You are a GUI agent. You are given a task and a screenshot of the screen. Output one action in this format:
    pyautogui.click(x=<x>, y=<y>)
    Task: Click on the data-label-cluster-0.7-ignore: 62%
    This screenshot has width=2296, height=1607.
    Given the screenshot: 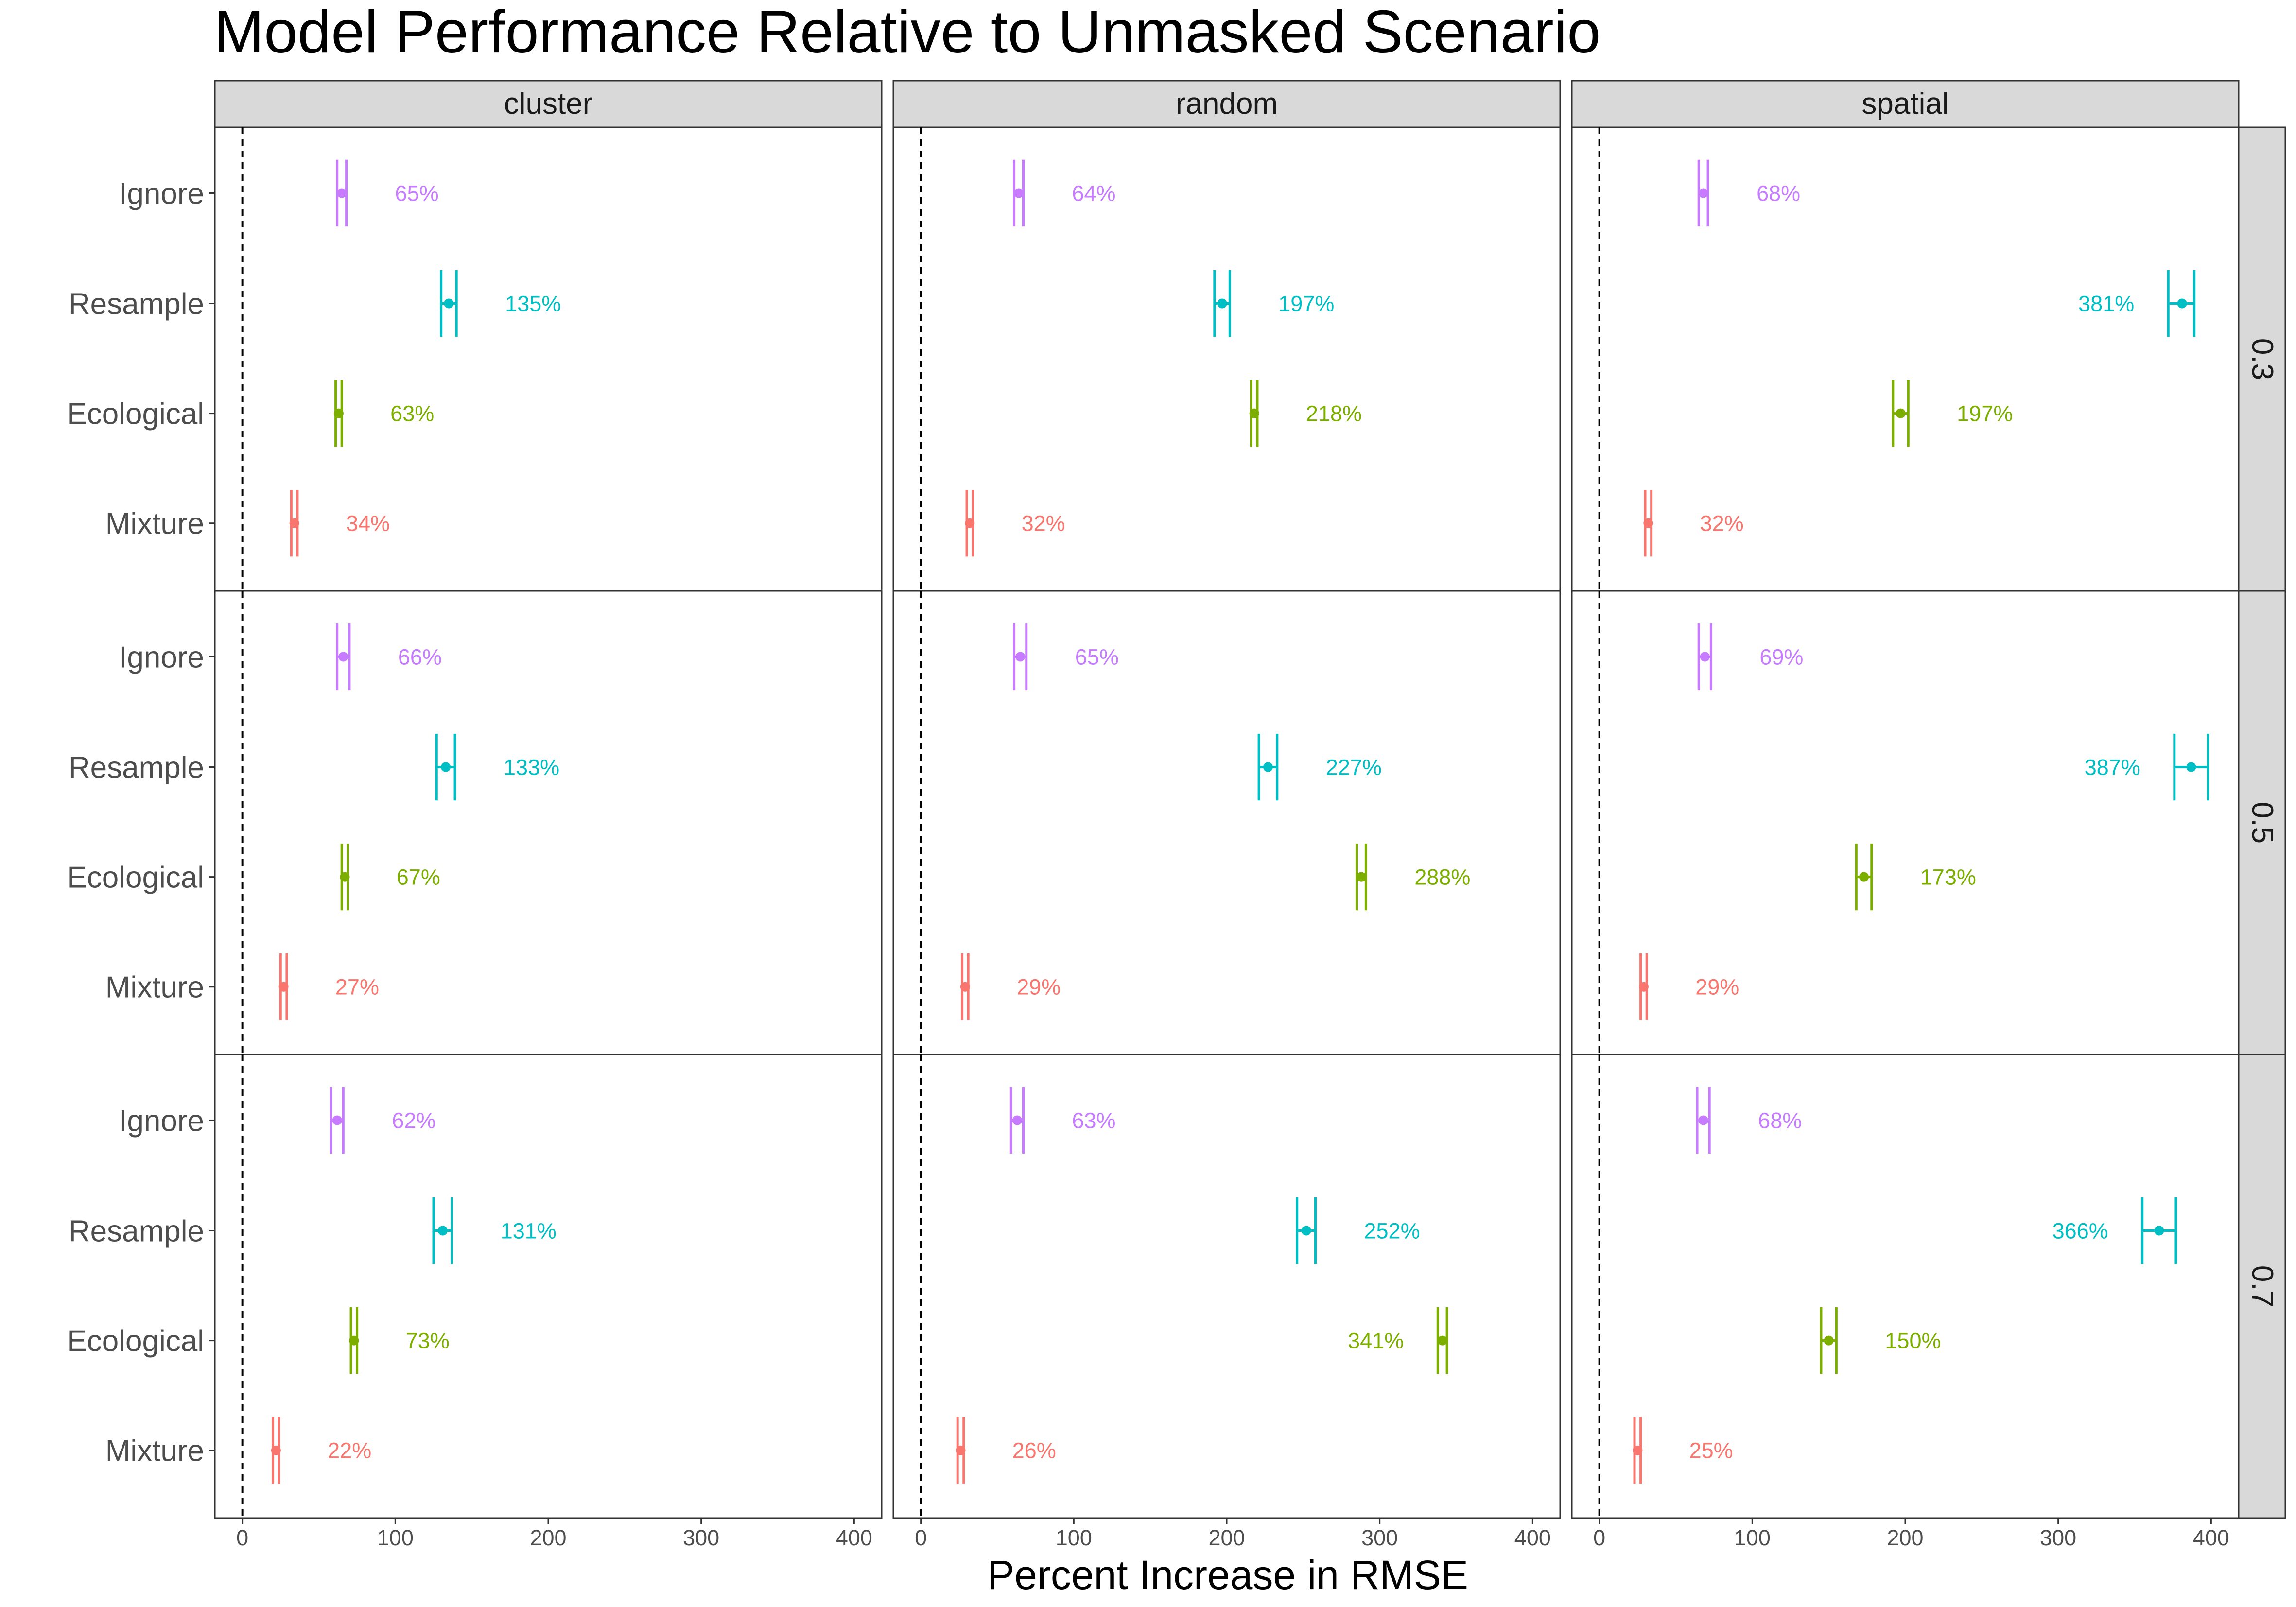 What is the action you would take?
    pyautogui.click(x=413, y=1120)
    